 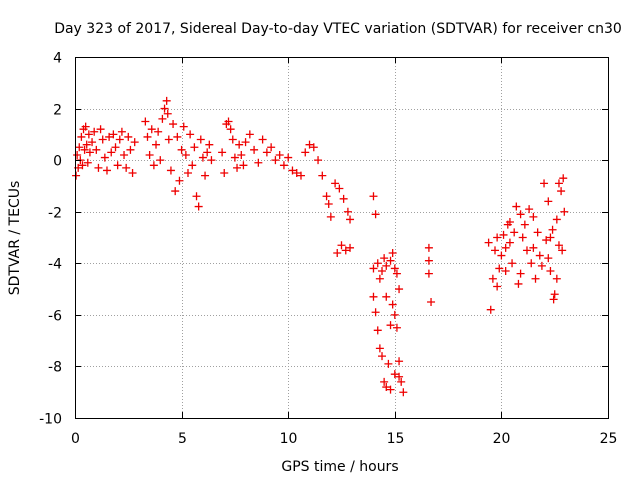 I want to click on y-tick-label: -8, so click(x=55, y=368).